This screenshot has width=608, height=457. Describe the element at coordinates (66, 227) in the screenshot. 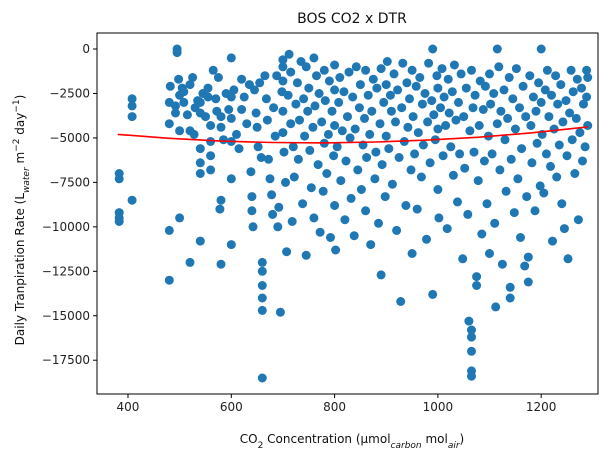

I see `y-tick-label: −10000` at that location.